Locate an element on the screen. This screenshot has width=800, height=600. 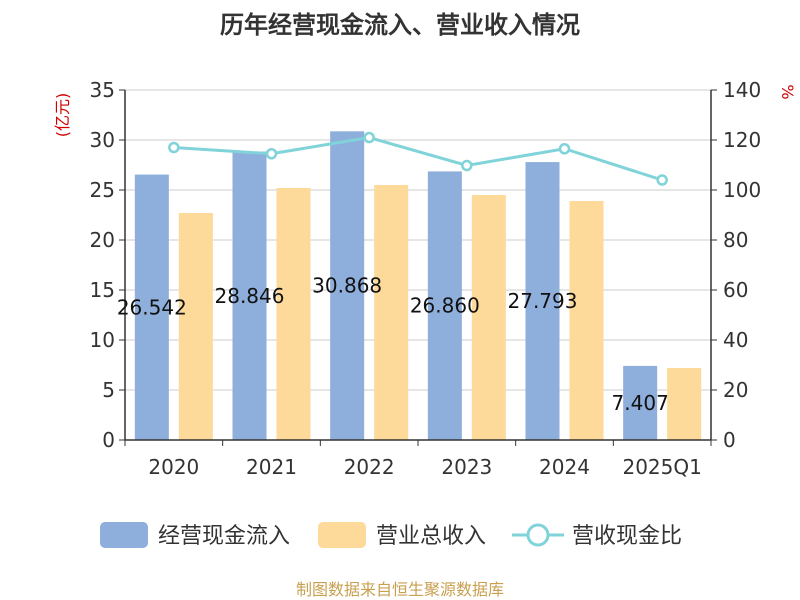
legend-swatch-marker is located at coordinates (538, 535).